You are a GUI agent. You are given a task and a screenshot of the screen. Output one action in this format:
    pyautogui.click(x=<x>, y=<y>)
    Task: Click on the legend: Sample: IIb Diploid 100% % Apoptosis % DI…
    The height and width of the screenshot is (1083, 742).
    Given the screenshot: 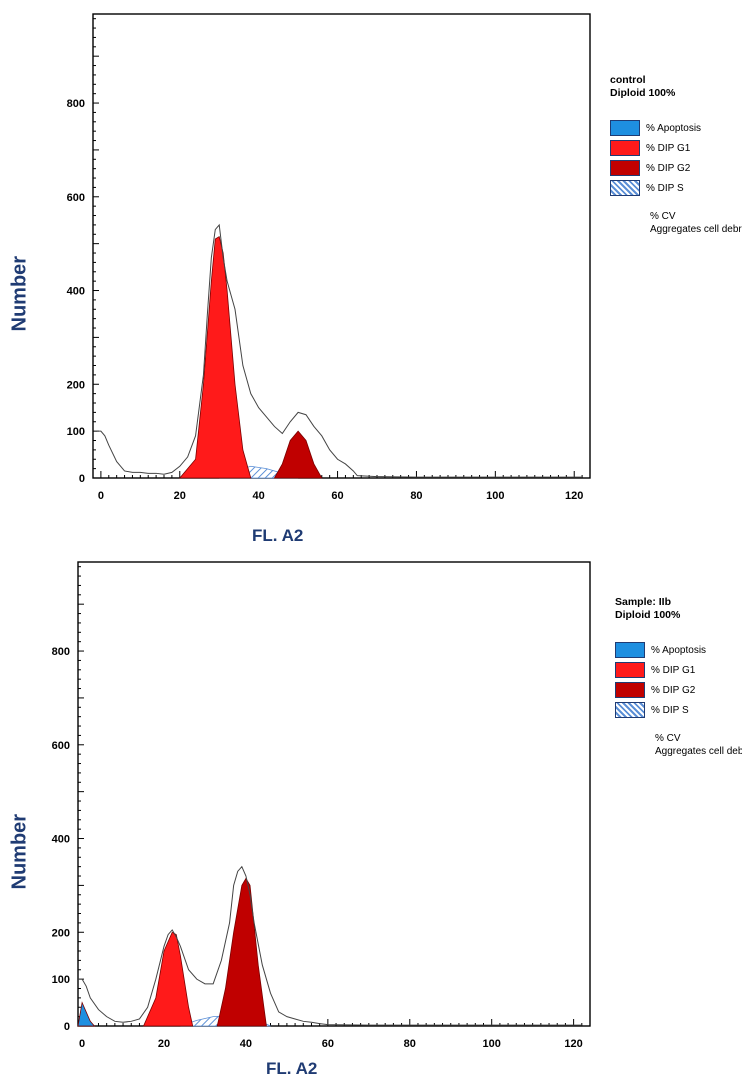 What is the action you would take?
    pyautogui.click(x=678, y=677)
    